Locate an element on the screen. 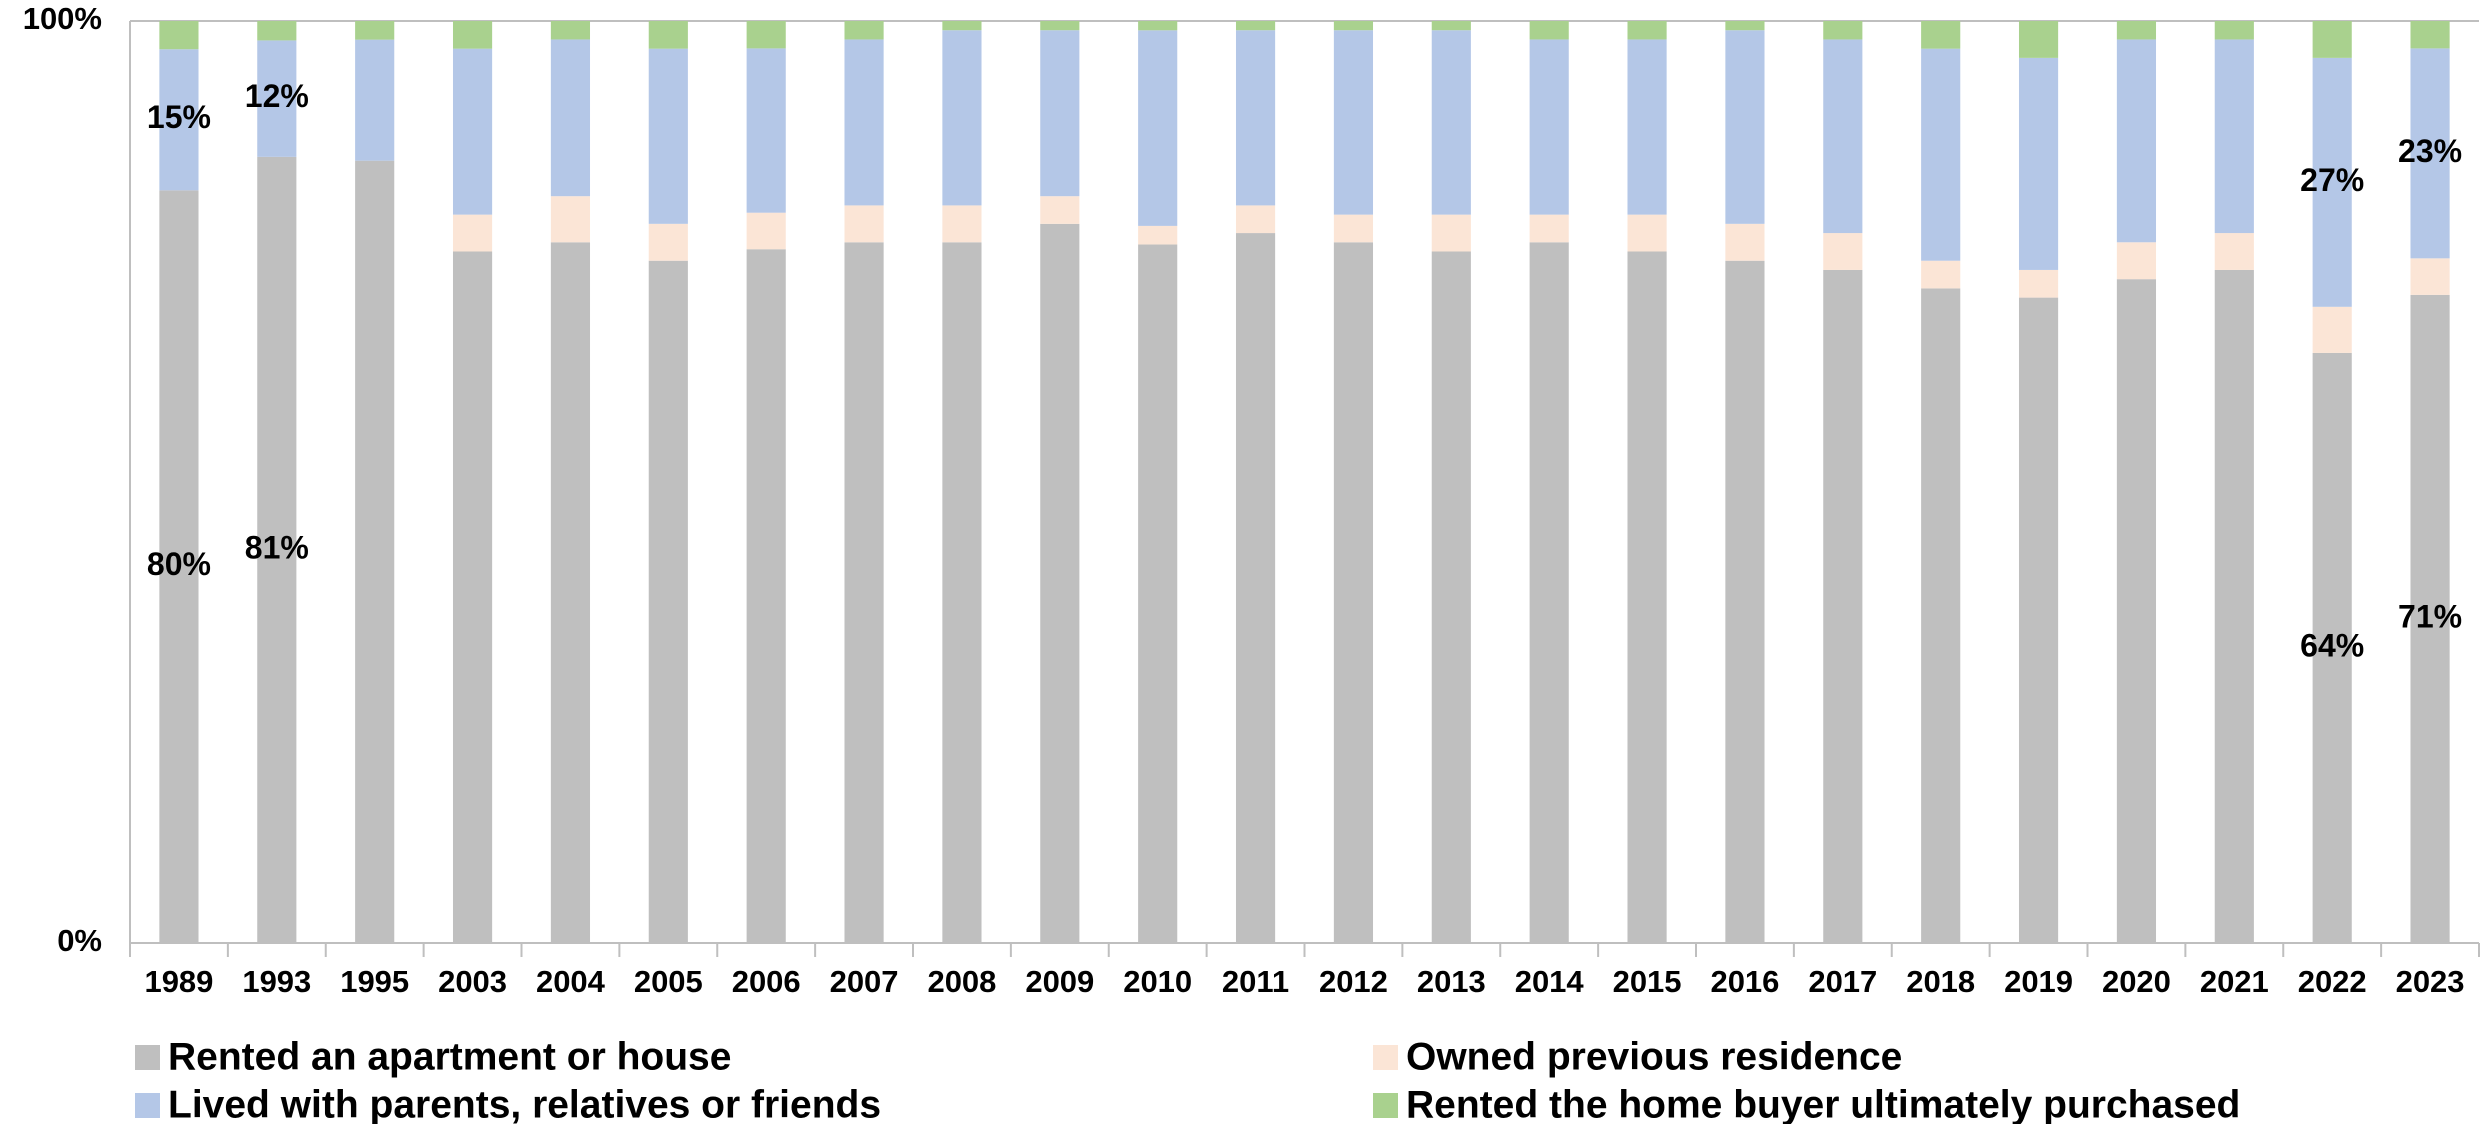 The width and height of the screenshot is (2484, 1124). data-label: 71% is located at coordinates (2430, 616).